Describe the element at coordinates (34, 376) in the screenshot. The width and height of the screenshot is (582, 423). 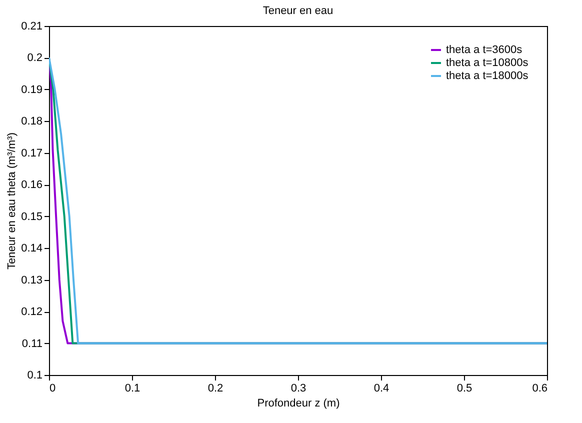
I see `y-tick-label: 0.1` at that location.